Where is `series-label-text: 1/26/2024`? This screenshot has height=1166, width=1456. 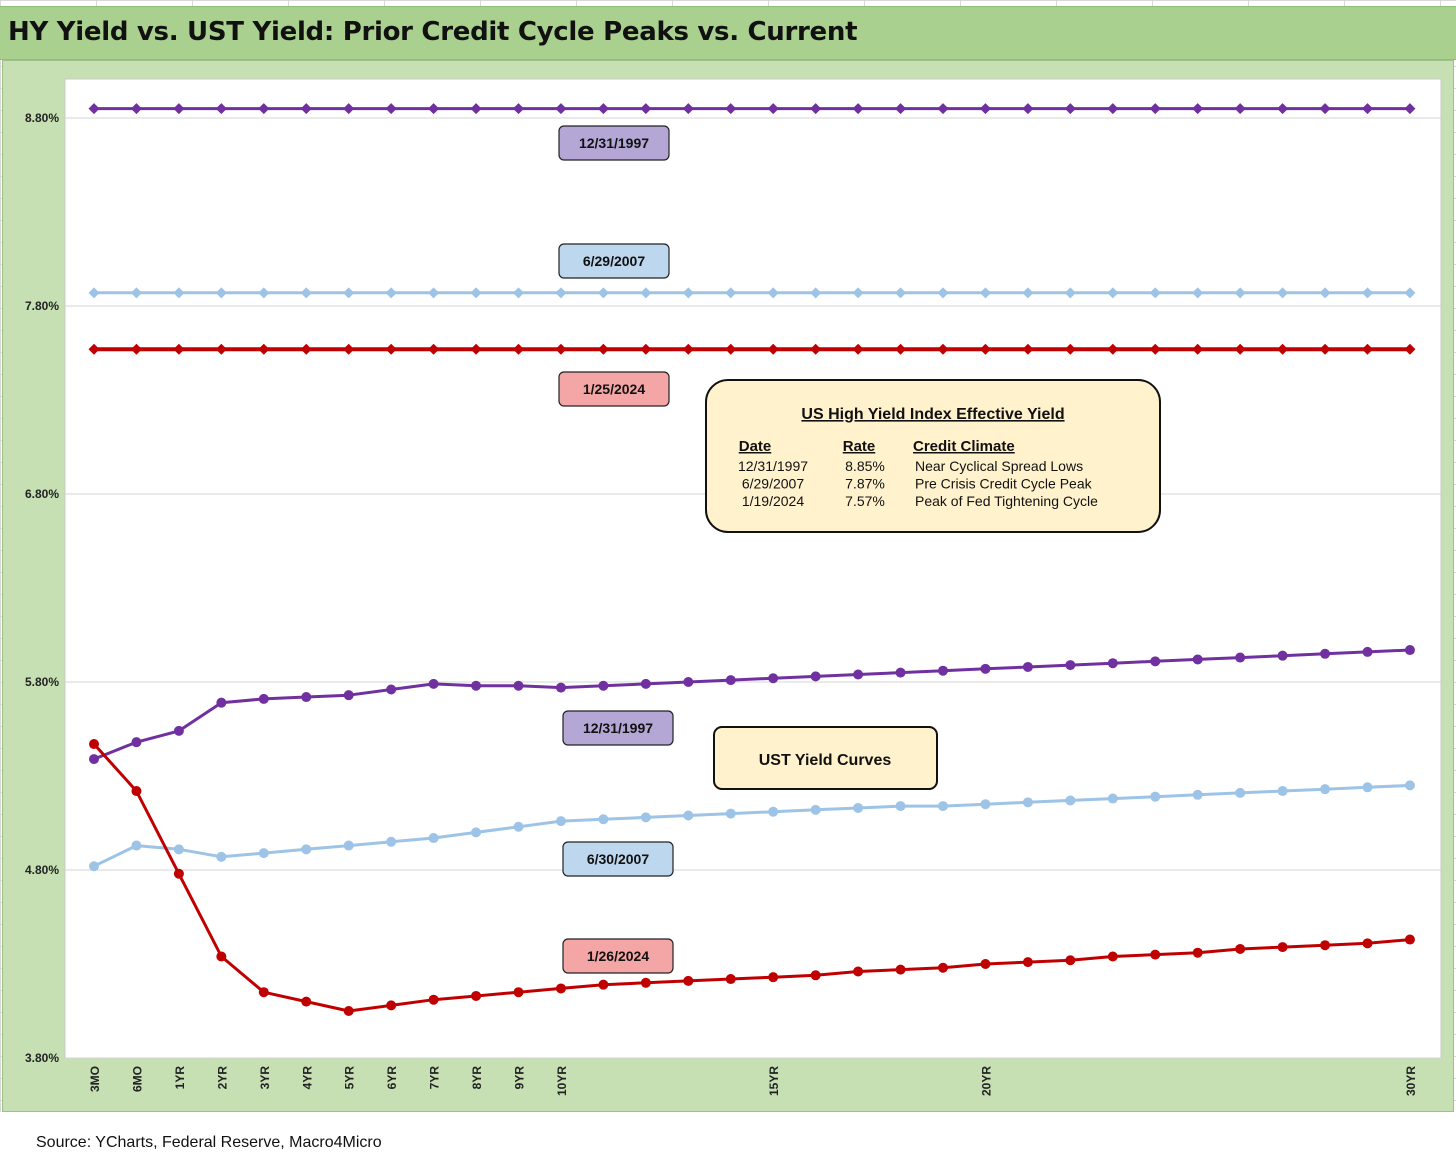
series-label-text: 1/26/2024 is located at coordinates (618, 956).